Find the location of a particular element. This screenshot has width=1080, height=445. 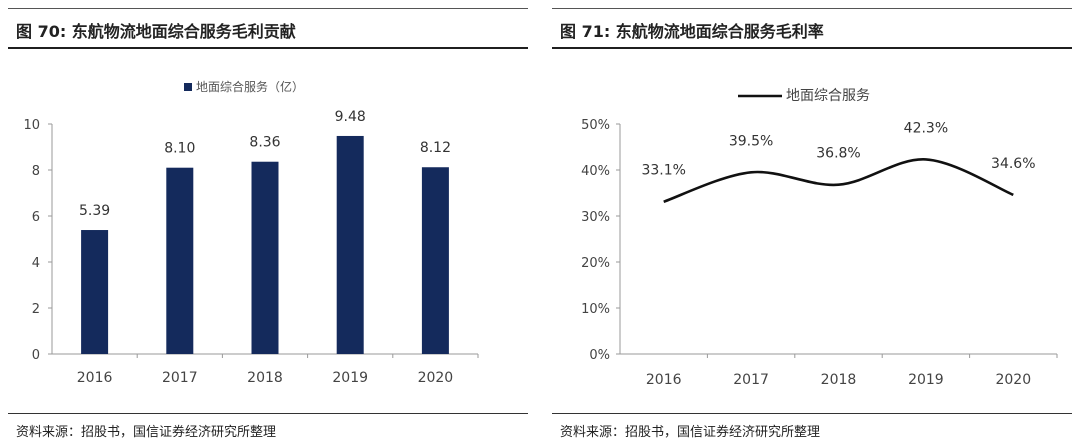

left-chart-title: 图 70: 东航物流地面综合服务毛利贡献 is located at coordinates (156, 31).